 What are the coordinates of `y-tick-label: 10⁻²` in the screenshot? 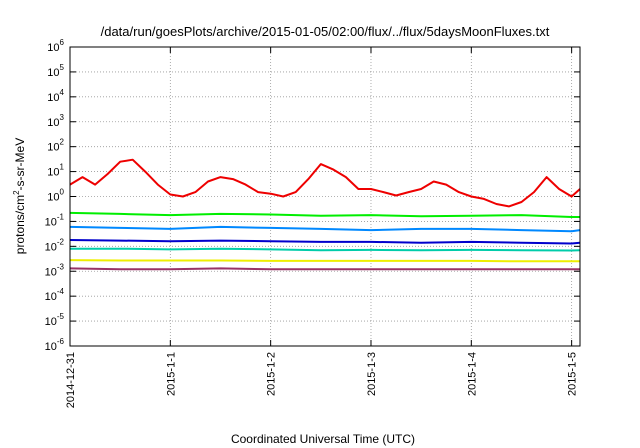 It's located at (55, 245).